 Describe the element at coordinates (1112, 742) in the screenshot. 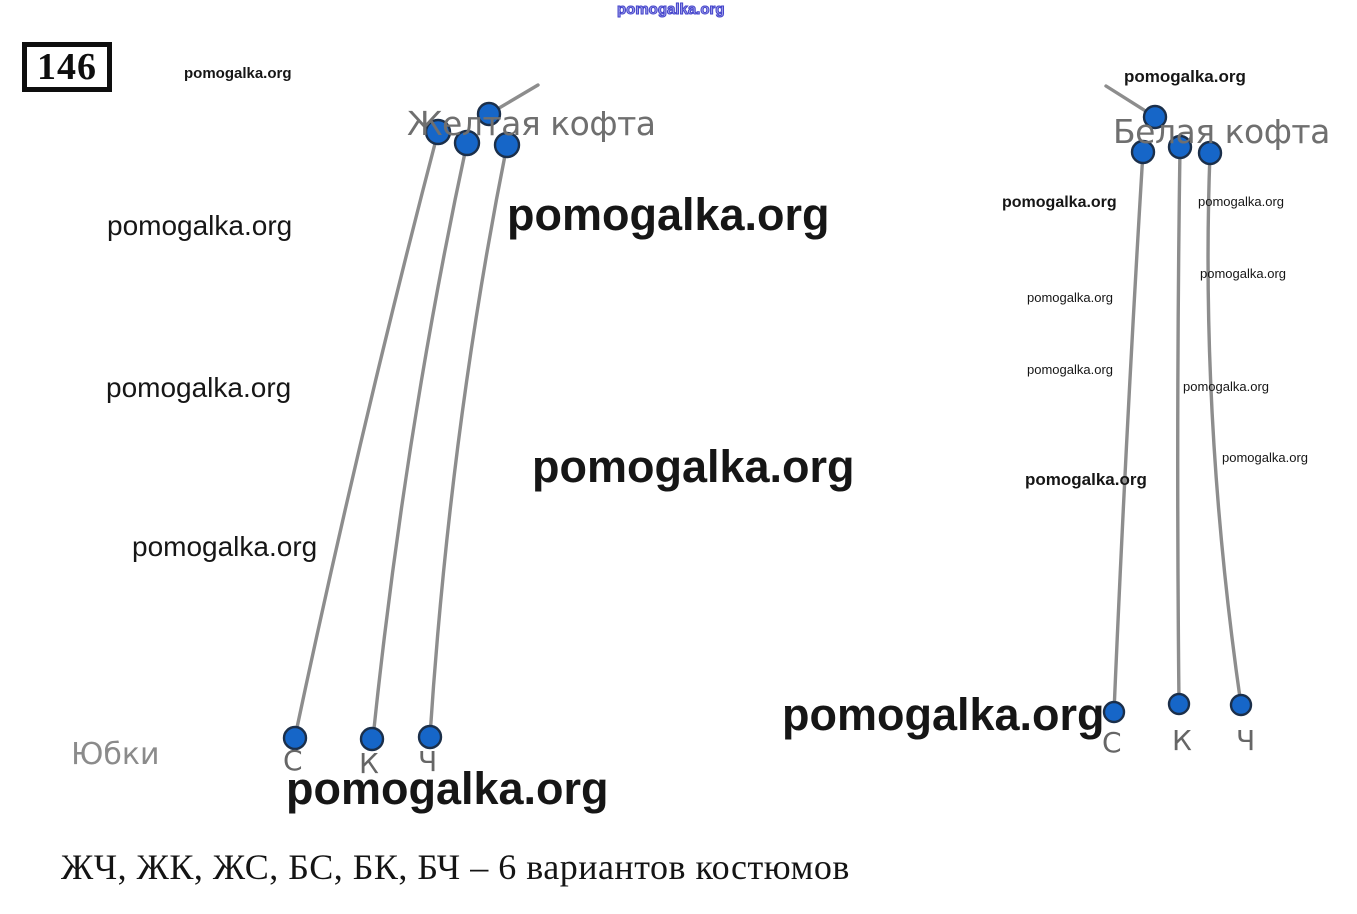

I see `right-skirt-label-s: С` at that location.